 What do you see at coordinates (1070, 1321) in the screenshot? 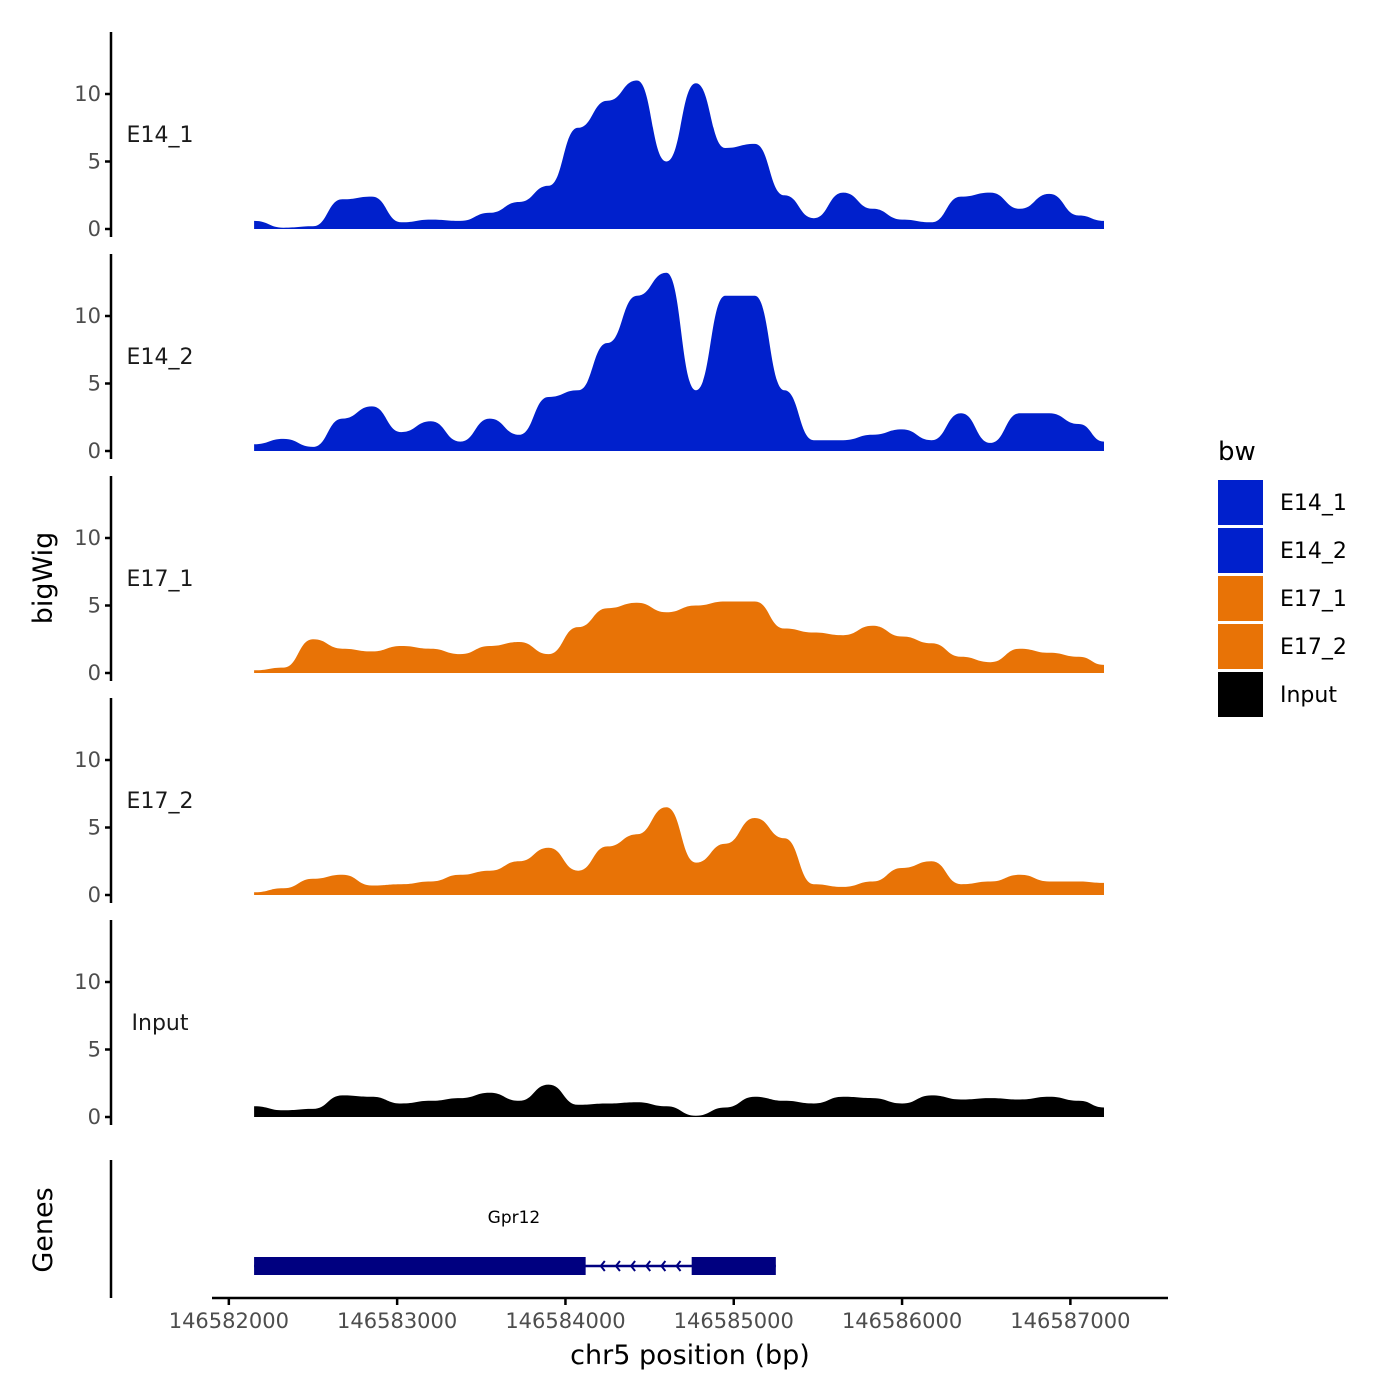
I see `x-tick-label: 146587000` at bounding box center [1070, 1321].